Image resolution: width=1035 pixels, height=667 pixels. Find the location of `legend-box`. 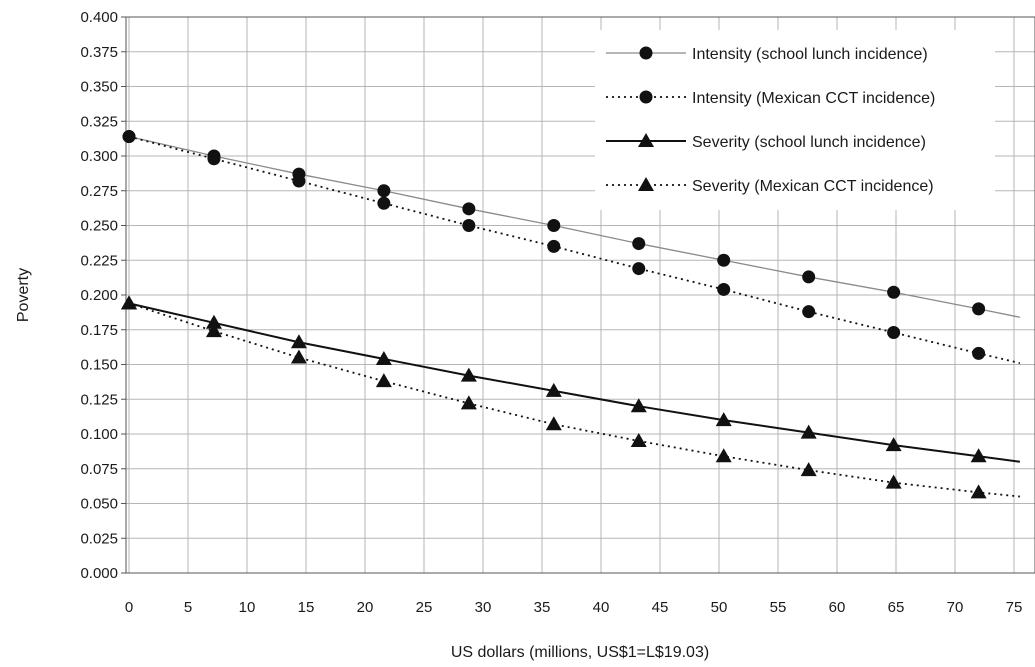

legend-box is located at coordinates (795, 120).